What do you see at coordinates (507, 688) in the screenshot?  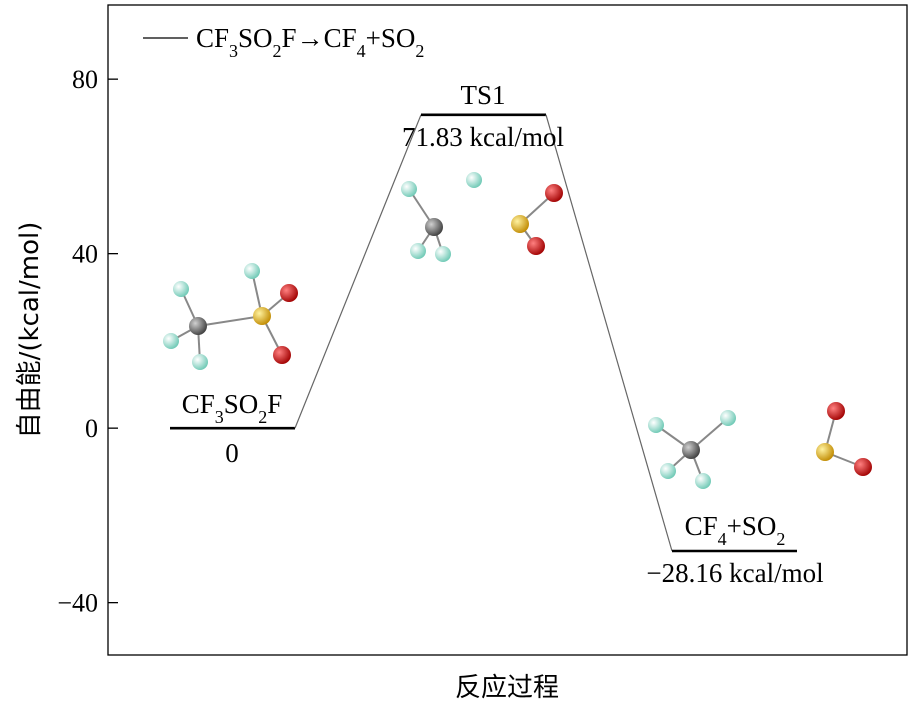 I see `x-axis-label: 反应过程` at bounding box center [507, 688].